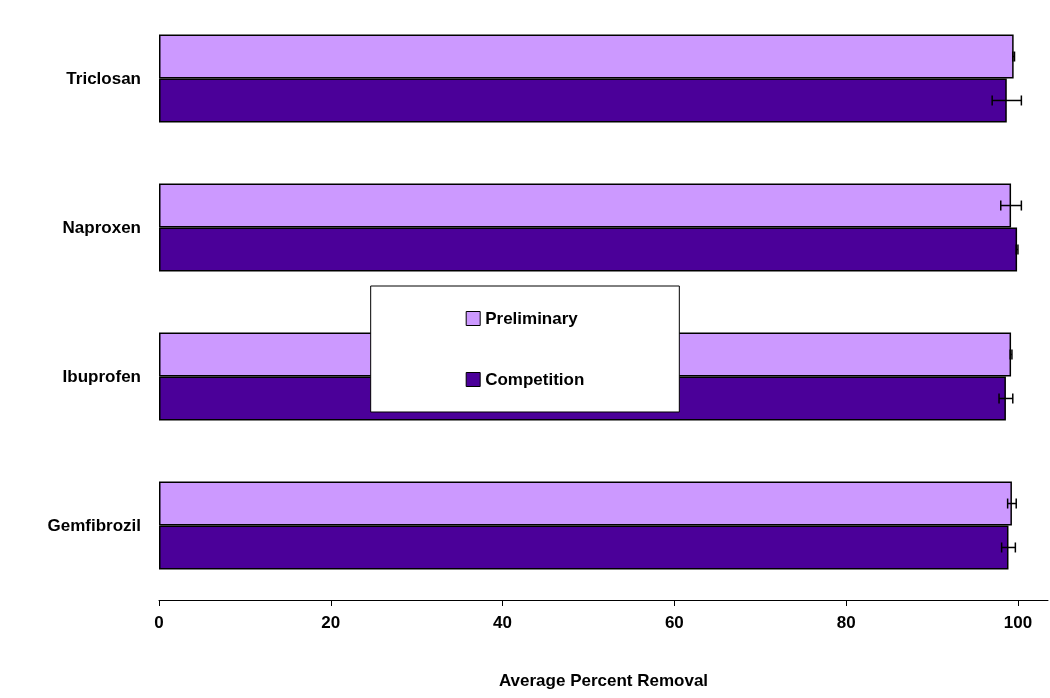  What do you see at coordinates (603, 680) in the screenshot?
I see `x-axis-title: Average Percent Removal` at bounding box center [603, 680].